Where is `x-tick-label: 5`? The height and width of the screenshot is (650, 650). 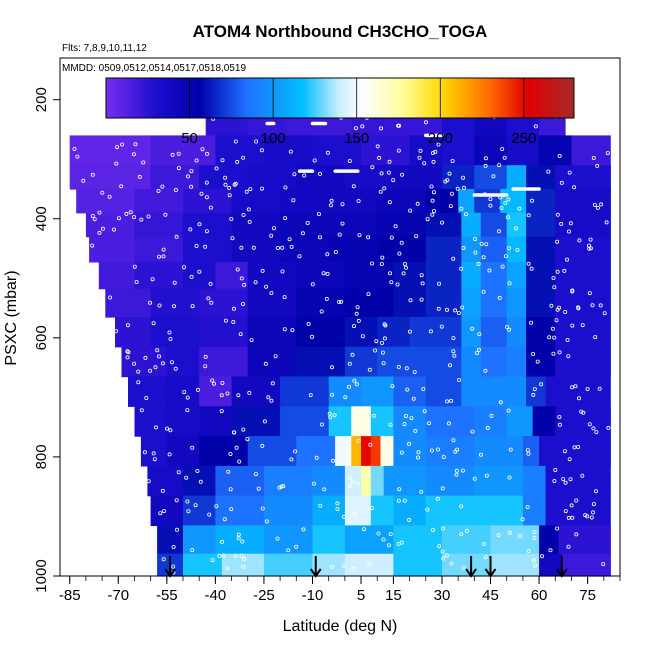
x-tick-label: 5 is located at coordinates (361, 595).